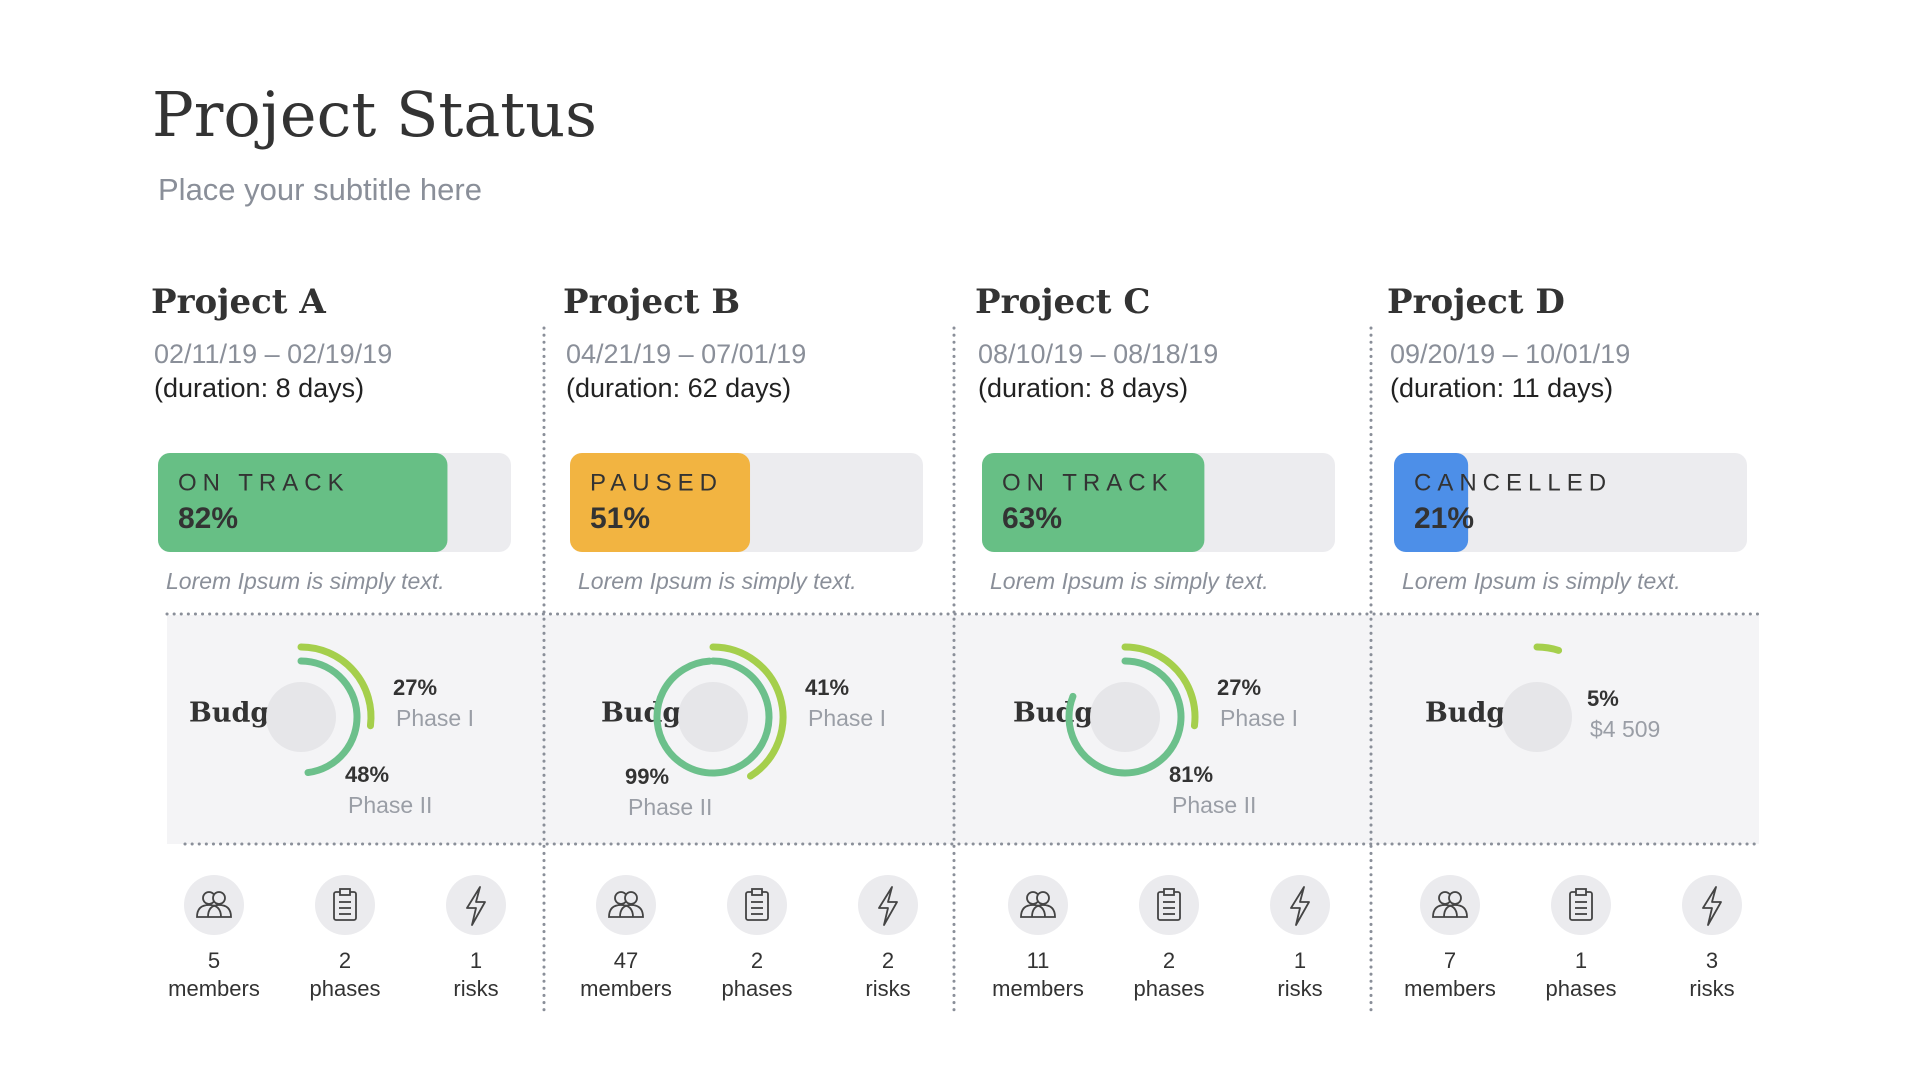 The height and width of the screenshot is (1080, 1920). What do you see at coordinates (214, 960) in the screenshot?
I see `stat-count: 5` at bounding box center [214, 960].